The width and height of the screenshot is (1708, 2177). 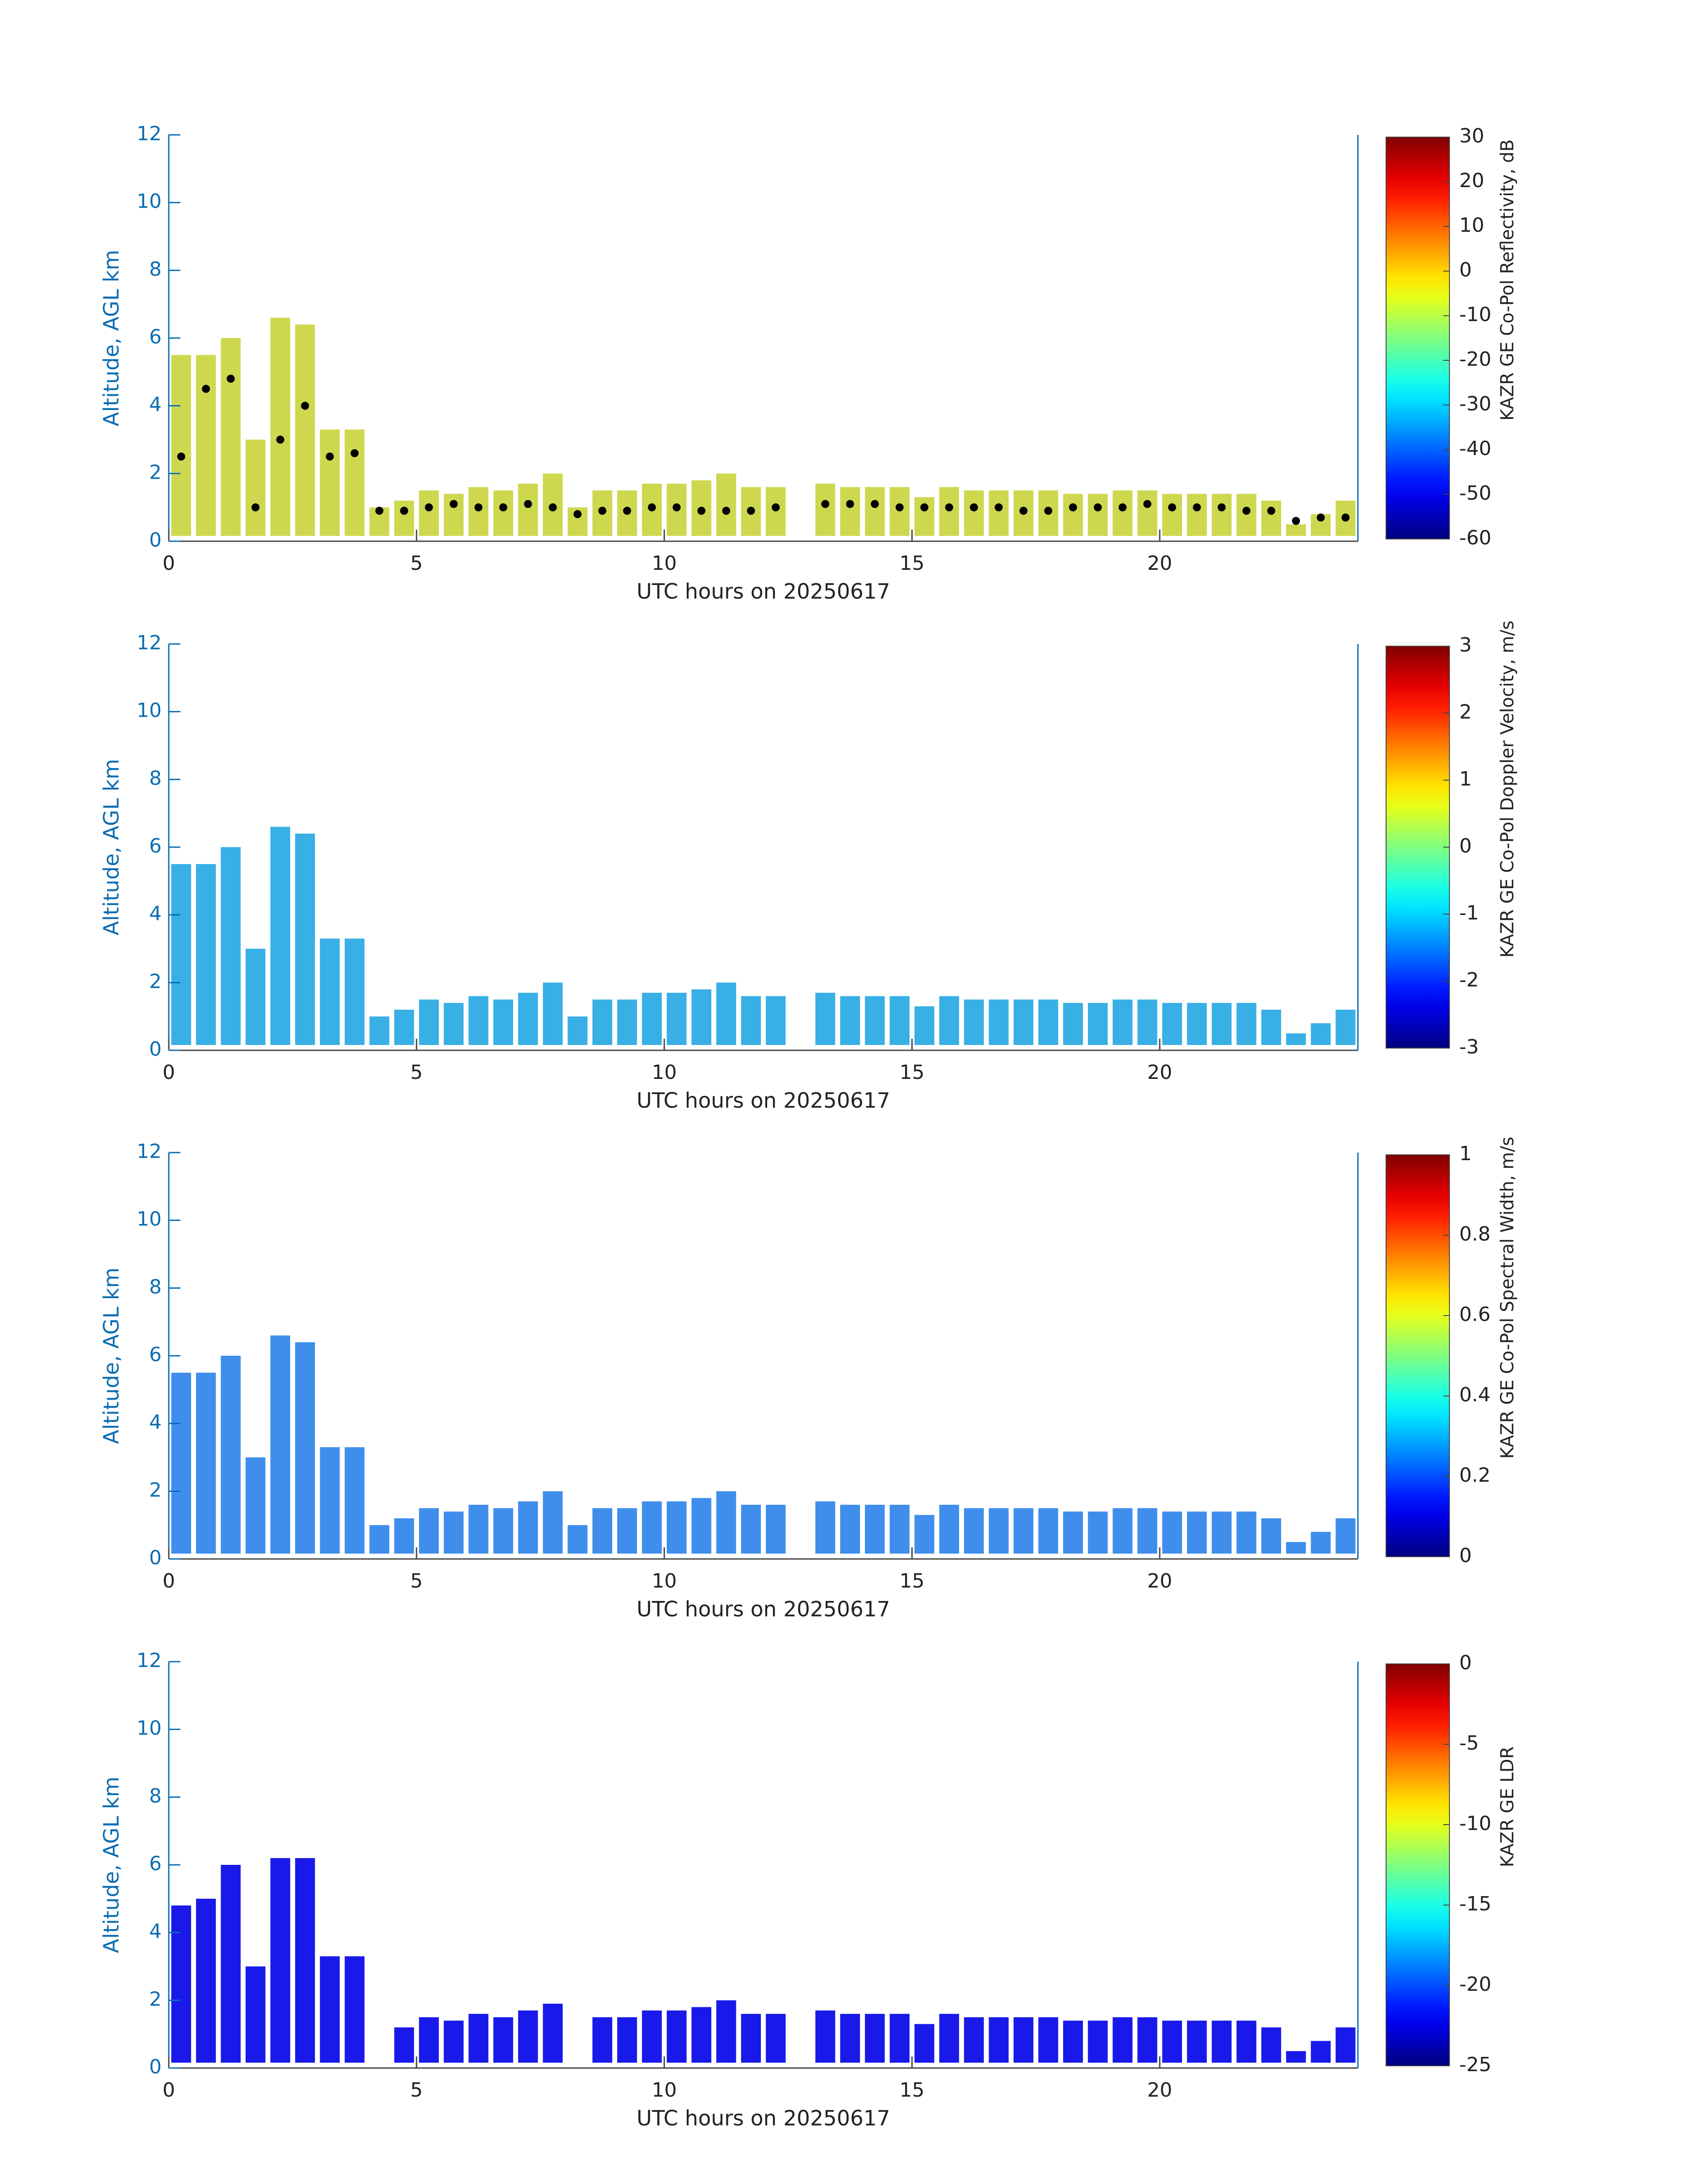 What do you see at coordinates (169, 563) in the screenshot?
I see `x-tick-label: 0` at bounding box center [169, 563].